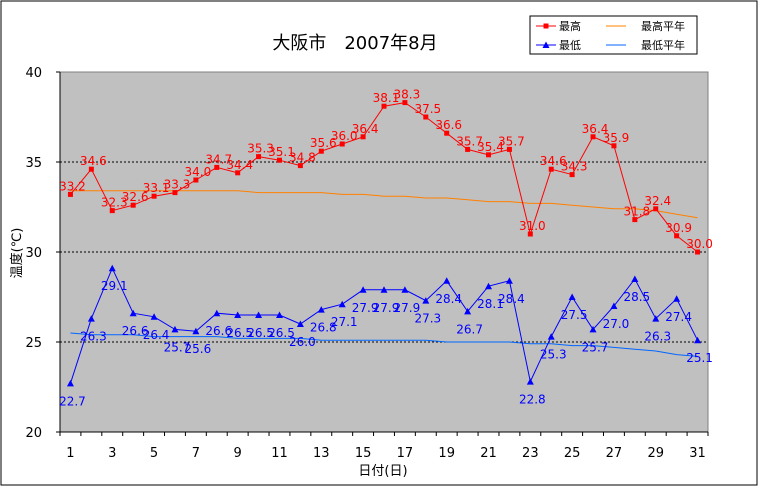 This screenshot has width=760, height=492. What do you see at coordinates (279, 453) in the screenshot?
I see `x-tick-label-11: 11` at bounding box center [279, 453].